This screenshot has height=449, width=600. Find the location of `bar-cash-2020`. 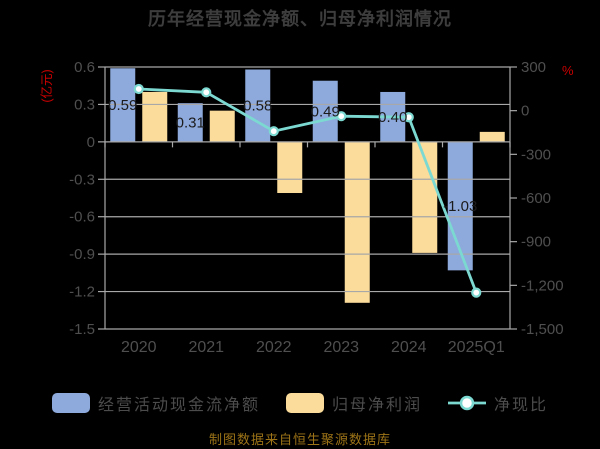

bar-cash-2020 is located at coordinates (123, 105).